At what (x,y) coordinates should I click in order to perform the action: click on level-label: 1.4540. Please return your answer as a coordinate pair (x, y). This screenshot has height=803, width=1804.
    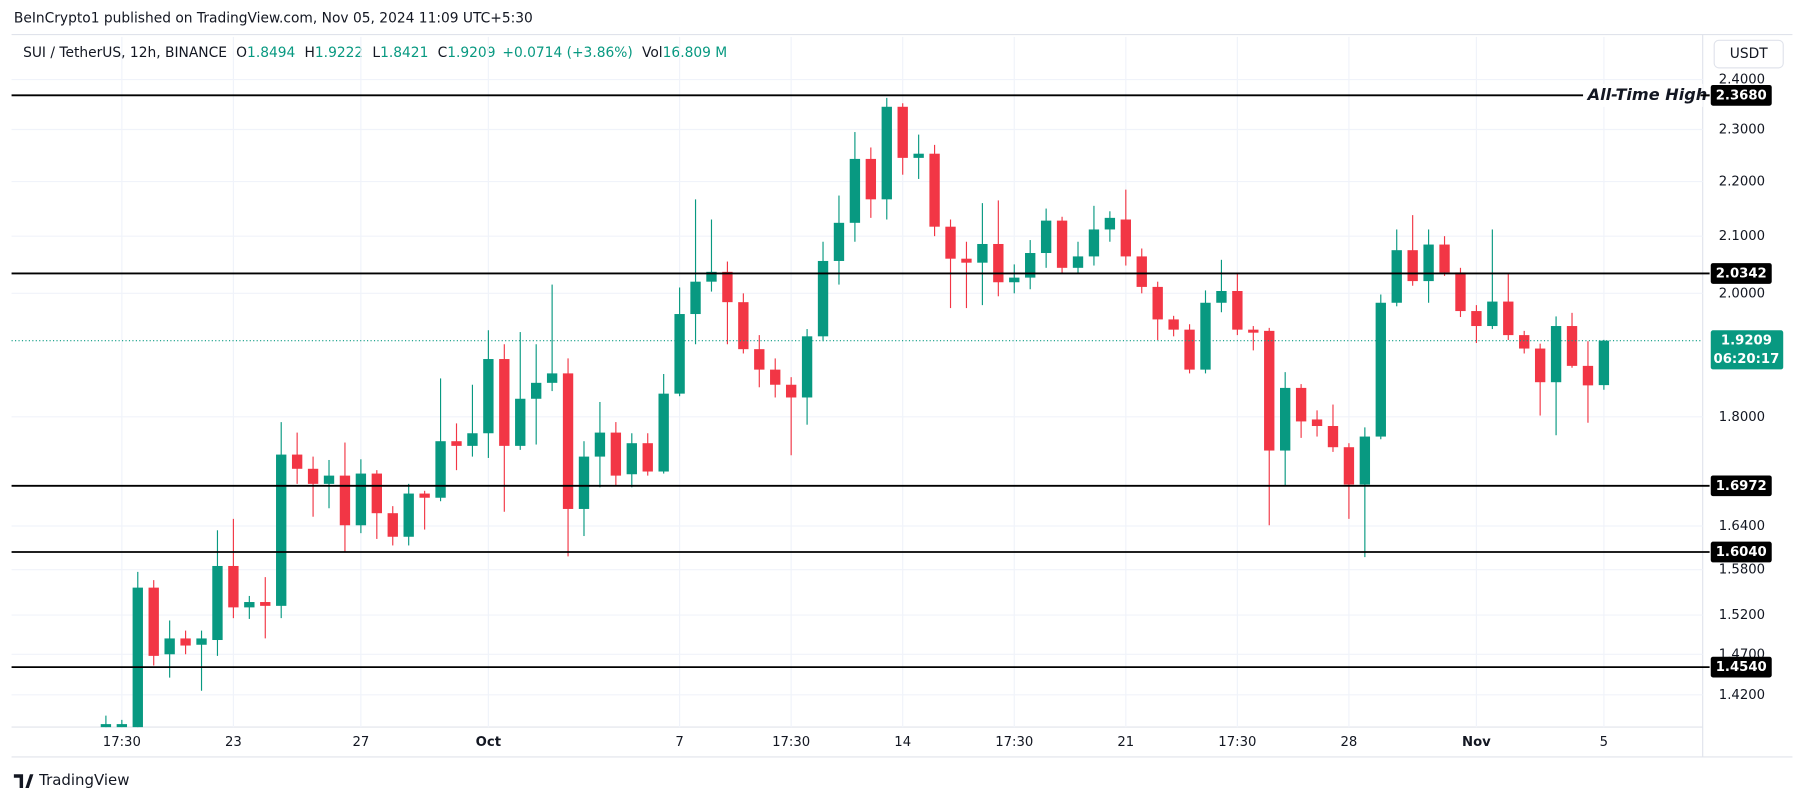
    Looking at the image, I should click on (1741, 667).